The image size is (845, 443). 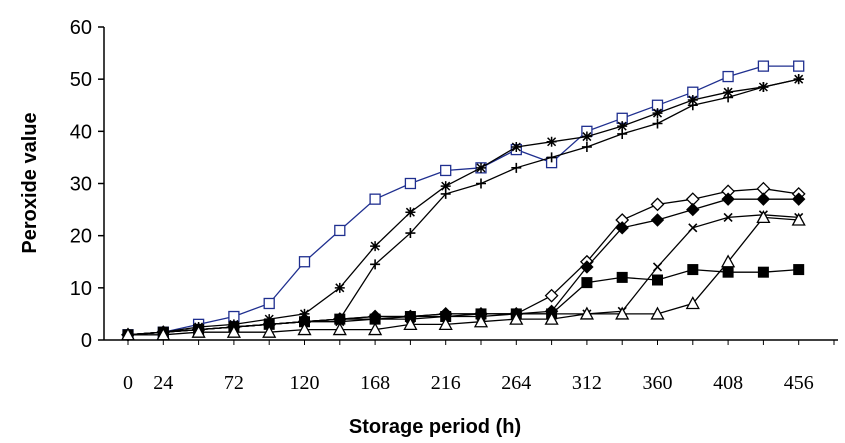 I want to click on x-tick-label: 72, so click(x=234, y=383).